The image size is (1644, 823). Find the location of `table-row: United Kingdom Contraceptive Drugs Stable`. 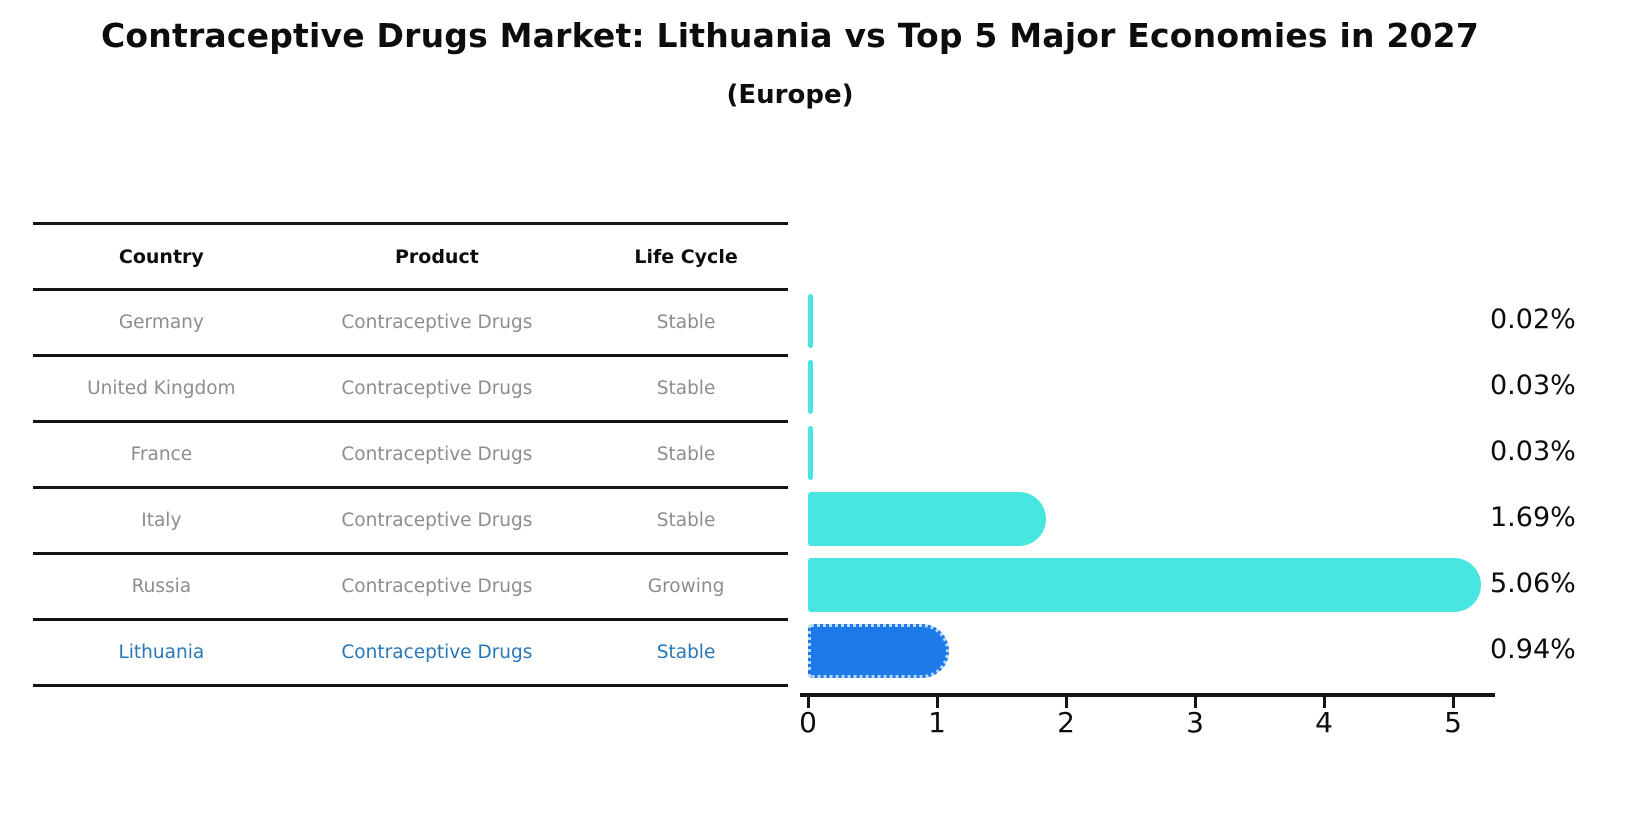

table-row: United Kingdom Contraceptive Drugs Stable is located at coordinates (410, 390).